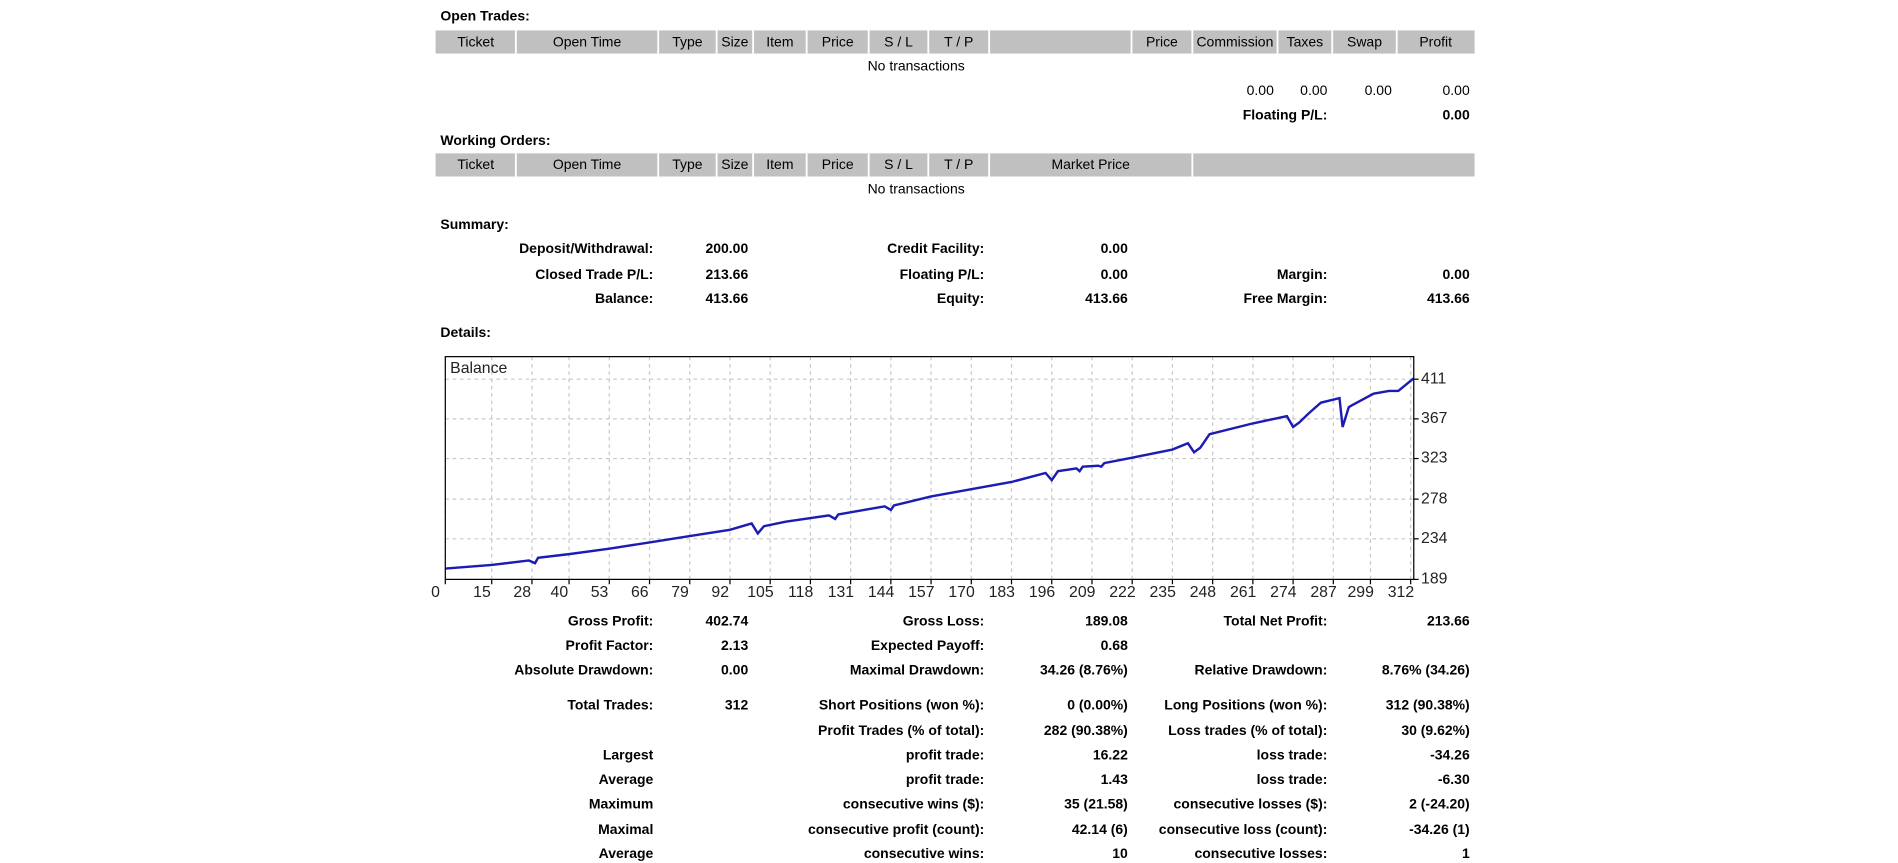 The image size is (1898, 863). Describe the element at coordinates (1456, 114) in the screenshot. I see `floating-value: 0.00` at that location.